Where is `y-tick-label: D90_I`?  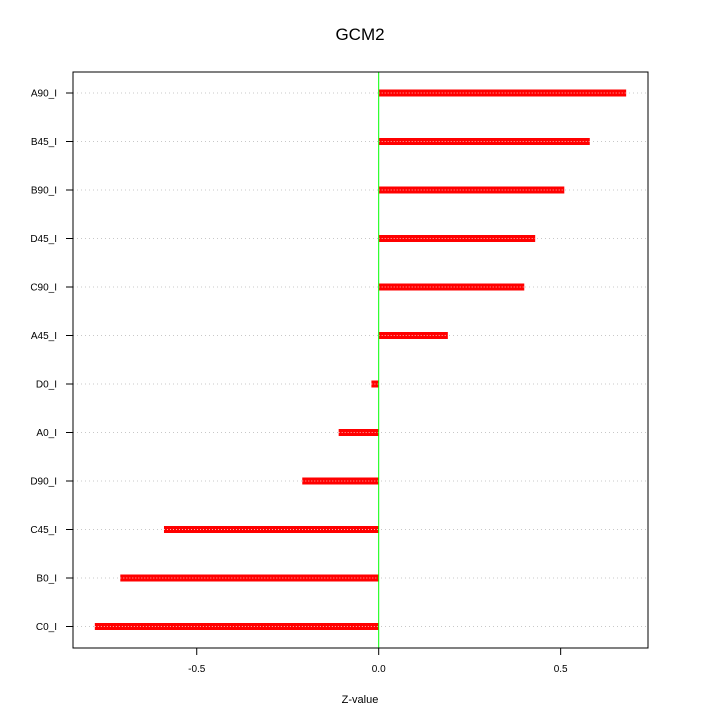 y-tick-label: D90_I is located at coordinates (43, 482).